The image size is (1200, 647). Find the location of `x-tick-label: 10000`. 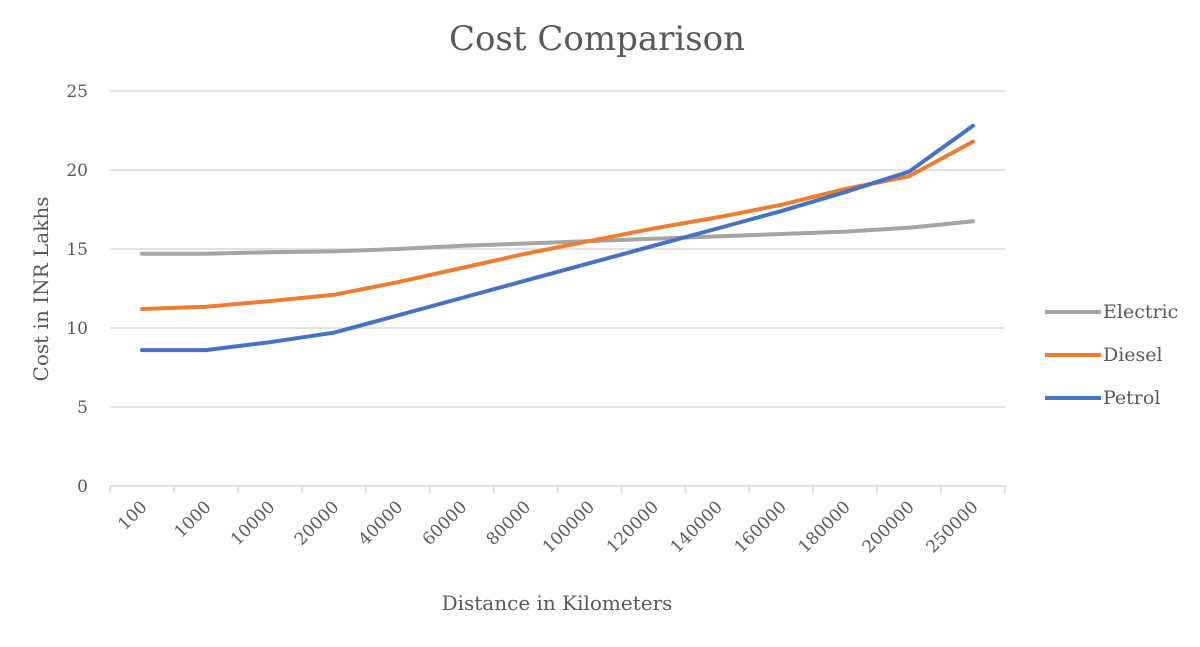

x-tick-label: 10000 is located at coordinates (253, 523).